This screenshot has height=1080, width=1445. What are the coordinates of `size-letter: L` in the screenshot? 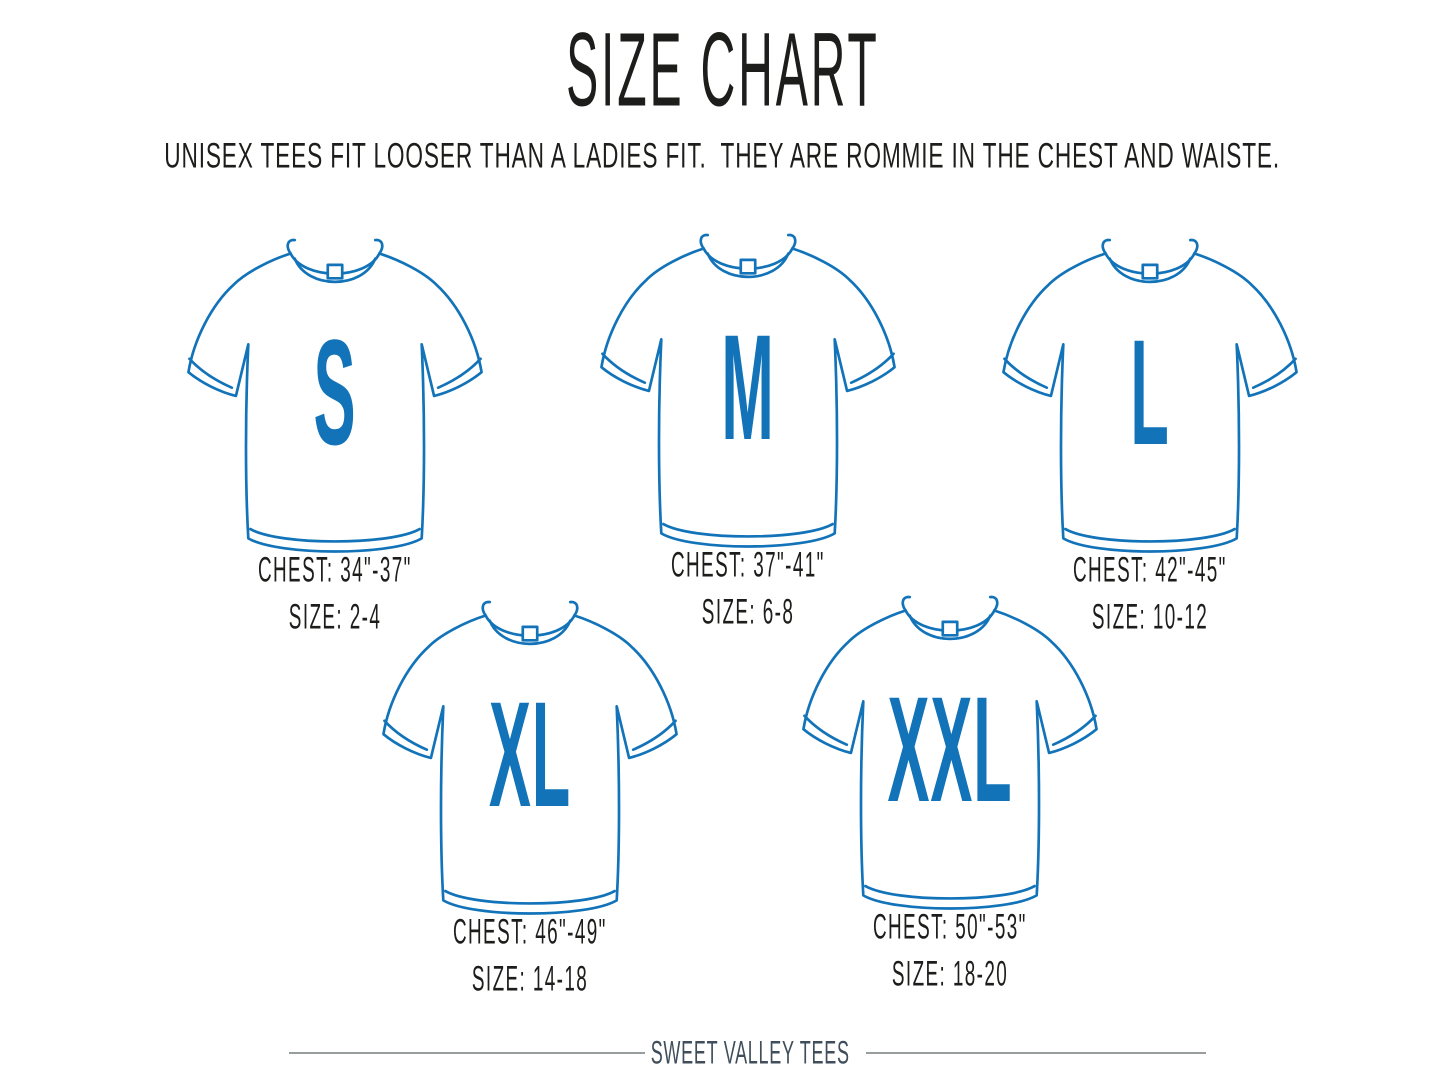 It's located at (1150, 391).